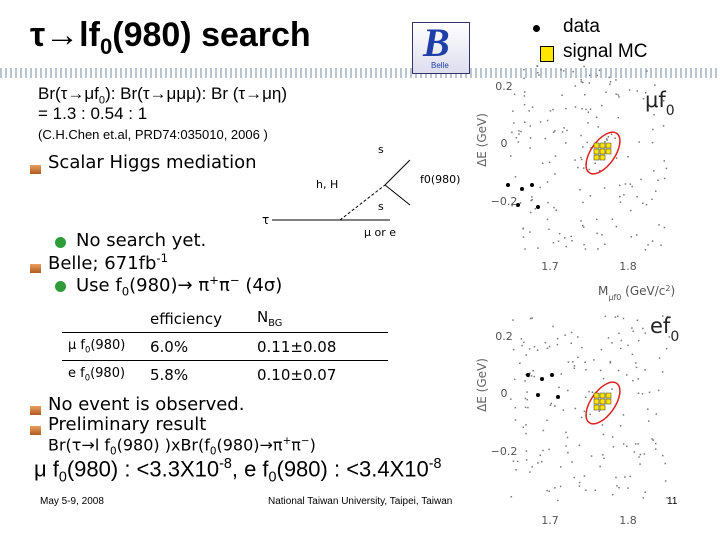 The height and width of the screenshot is (540, 720). I want to click on text-segment: Br(τ→l f, so click(79, 445).